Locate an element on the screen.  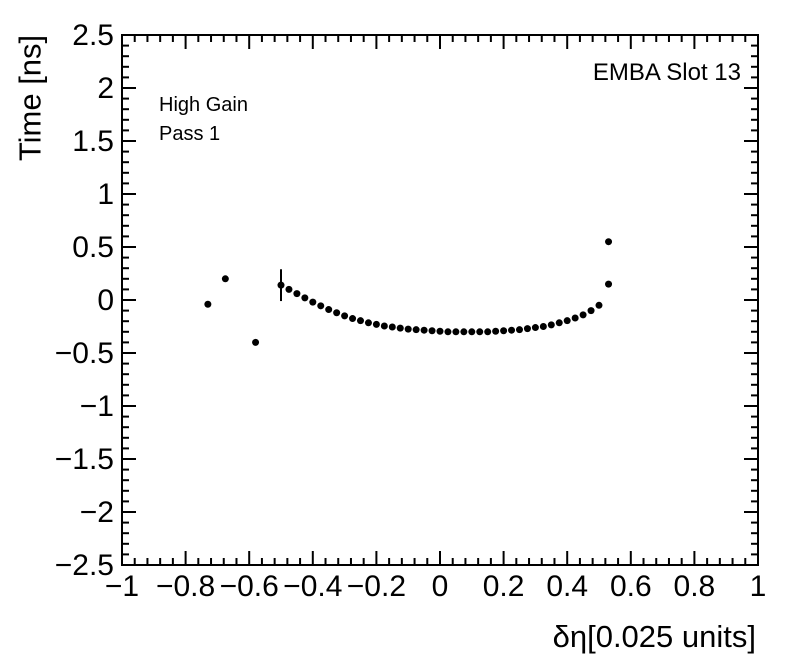
y-axis-title: Time [ns] is located at coordinates (30, 98).